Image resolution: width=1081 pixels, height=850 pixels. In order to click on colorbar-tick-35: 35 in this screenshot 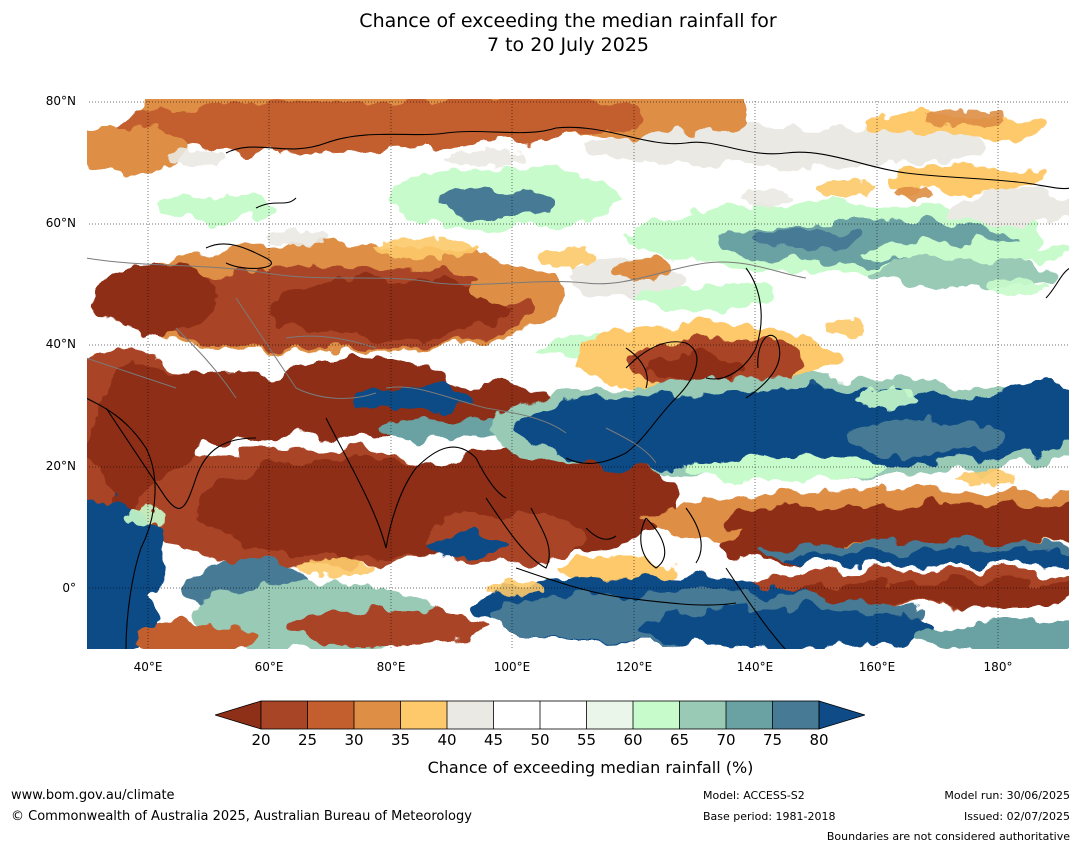, I will do `click(400, 740)`.